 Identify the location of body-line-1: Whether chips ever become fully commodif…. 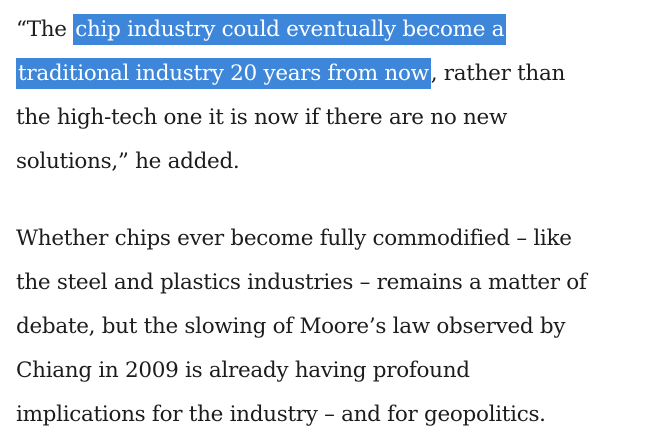
(294, 238).